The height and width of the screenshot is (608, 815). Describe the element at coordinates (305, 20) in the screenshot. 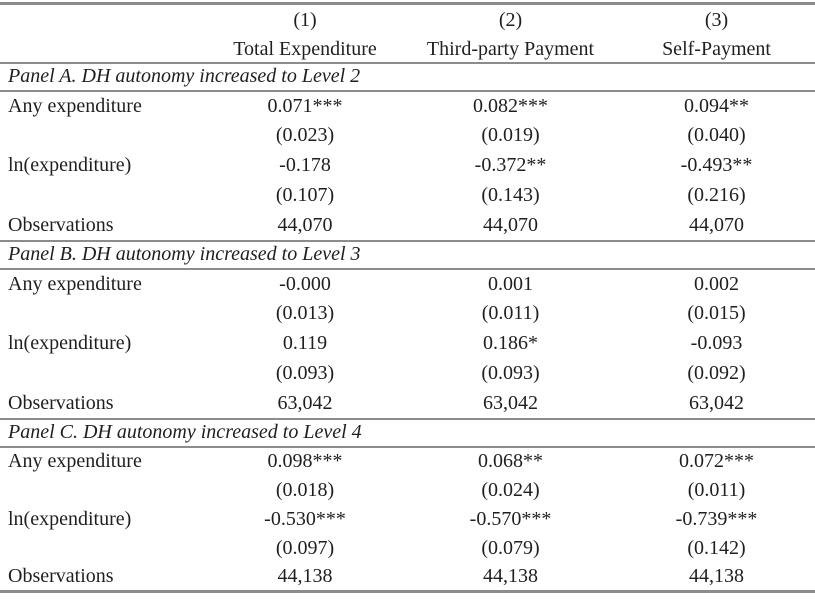

I see `column-number-1: (1)` at that location.